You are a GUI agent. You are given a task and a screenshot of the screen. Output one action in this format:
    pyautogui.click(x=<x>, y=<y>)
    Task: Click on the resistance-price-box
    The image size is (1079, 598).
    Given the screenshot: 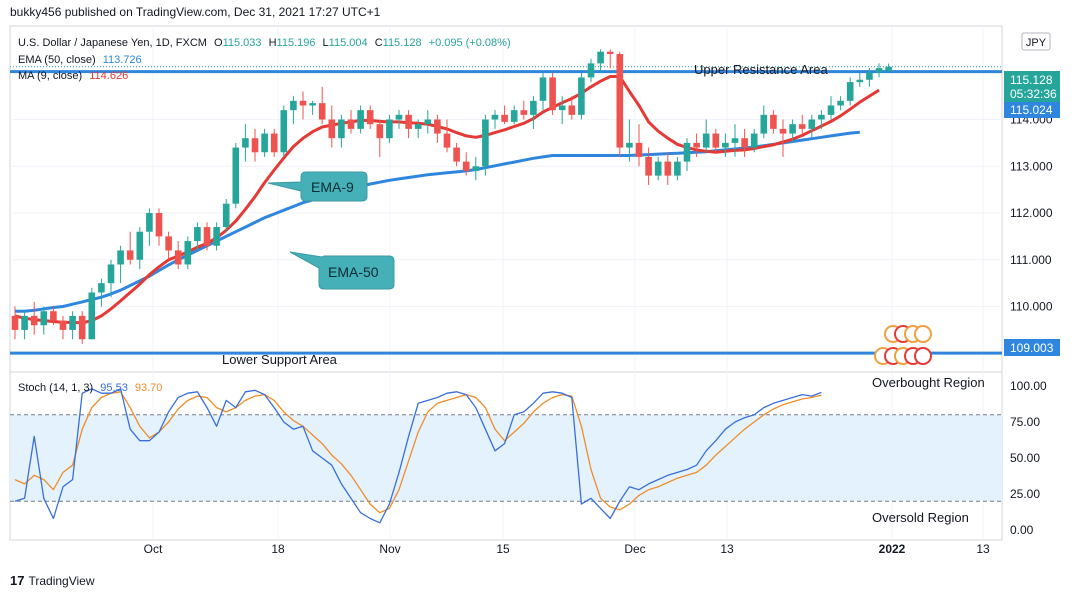 What is the action you would take?
    pyautogui.click(x=1032, y=110)
    